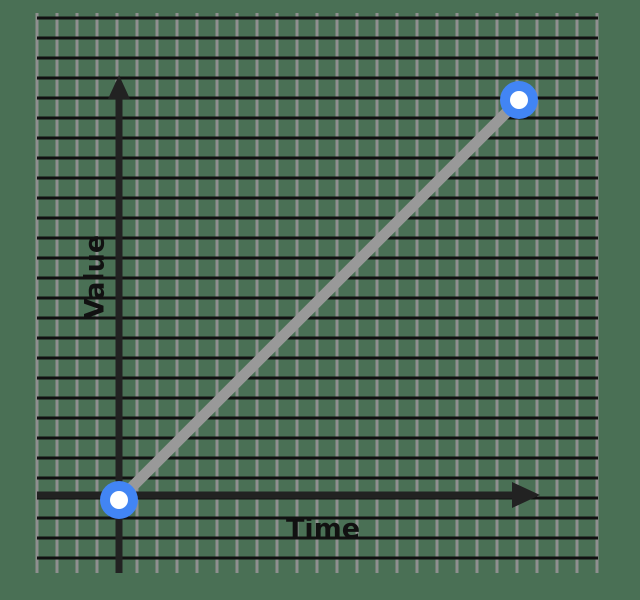  I want to click on y-axis-up-arrow-icon, so click(119, 87).